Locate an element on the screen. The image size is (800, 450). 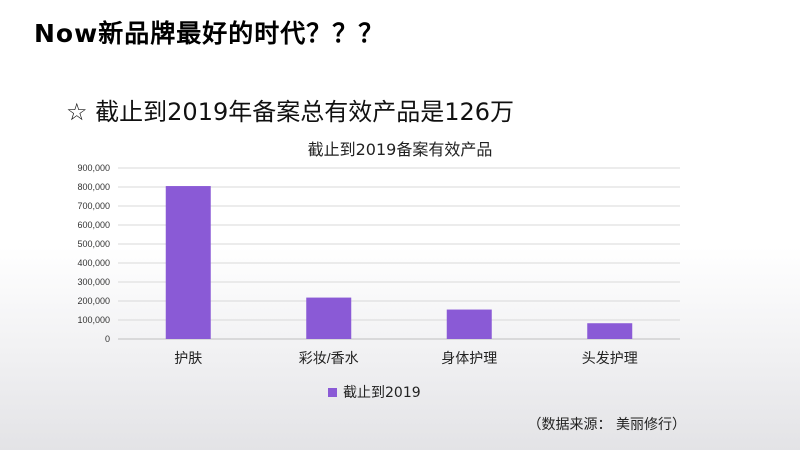
chart-legend: 截止到2019 is located at coordinates (374, 392).